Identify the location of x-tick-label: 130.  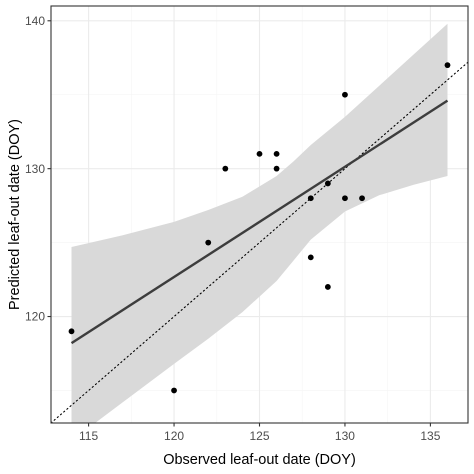
(345, 436).